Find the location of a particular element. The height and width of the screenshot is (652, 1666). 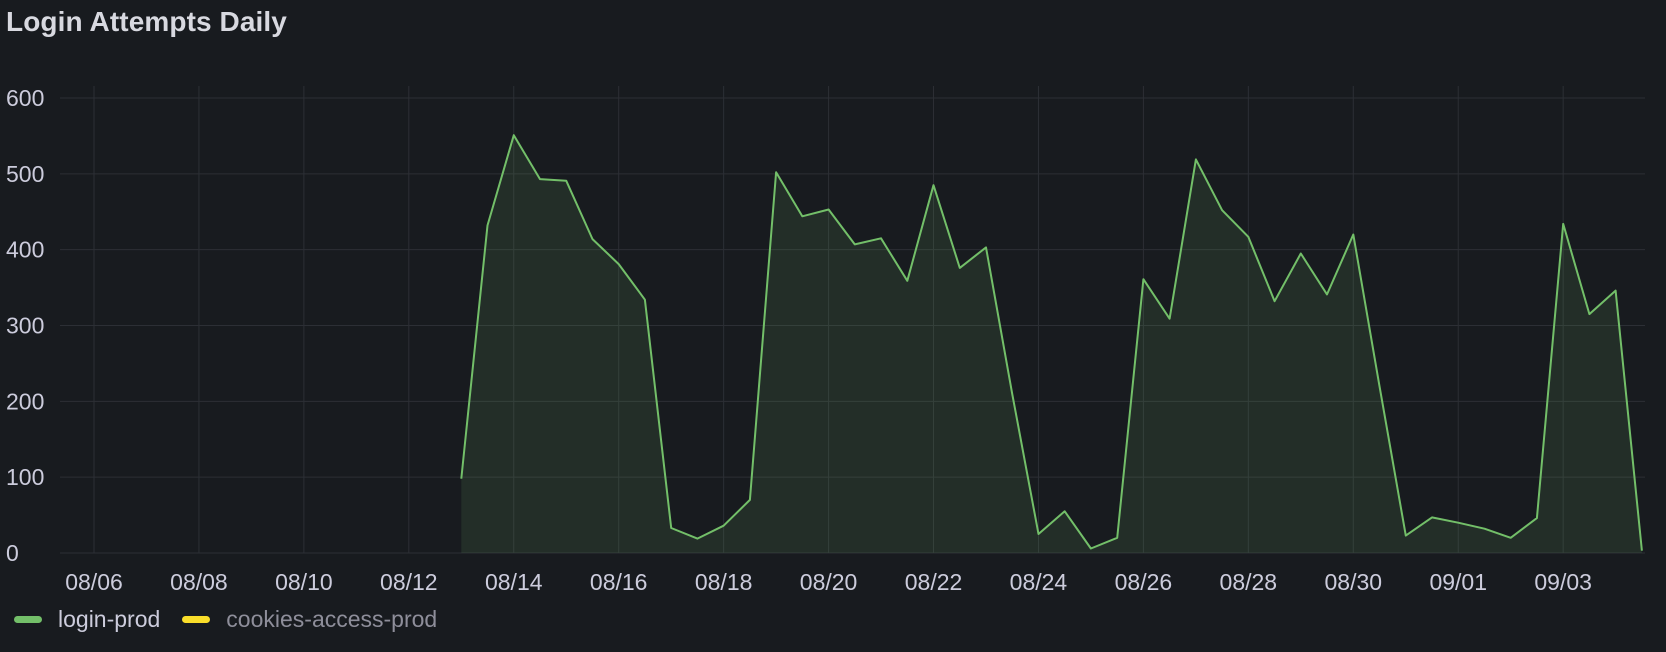

y-tick-label-400: 400 is located at coordinates (25, 250).